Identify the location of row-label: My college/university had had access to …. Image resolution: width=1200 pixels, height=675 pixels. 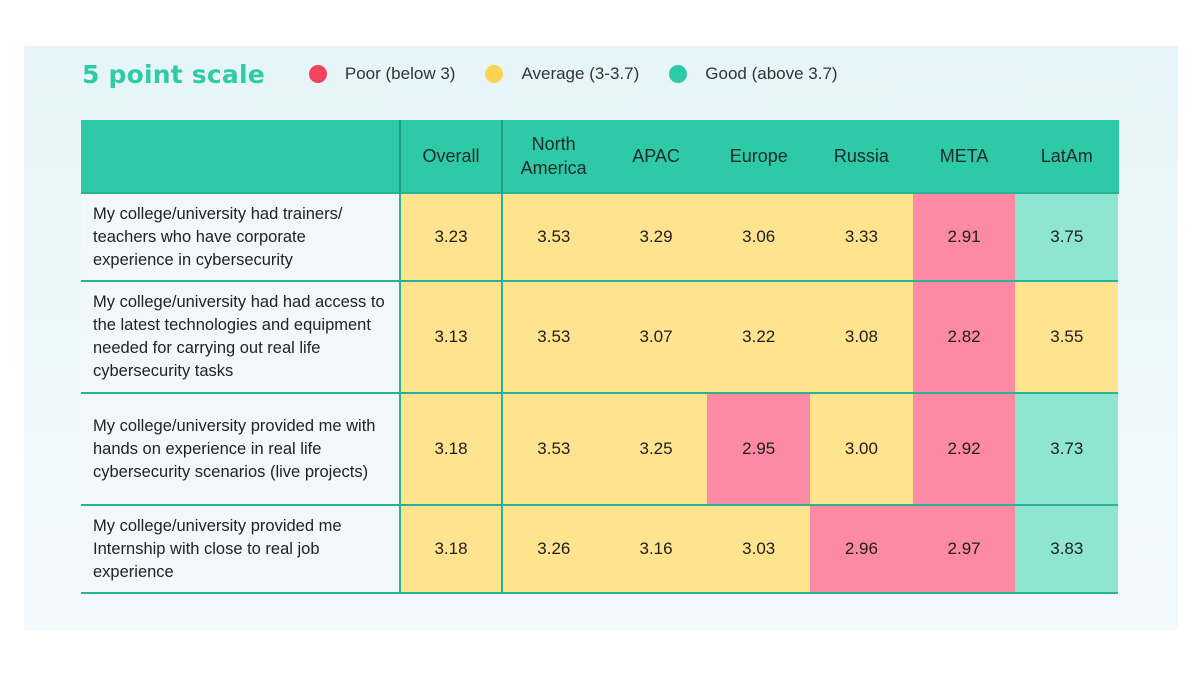
(241, 337).